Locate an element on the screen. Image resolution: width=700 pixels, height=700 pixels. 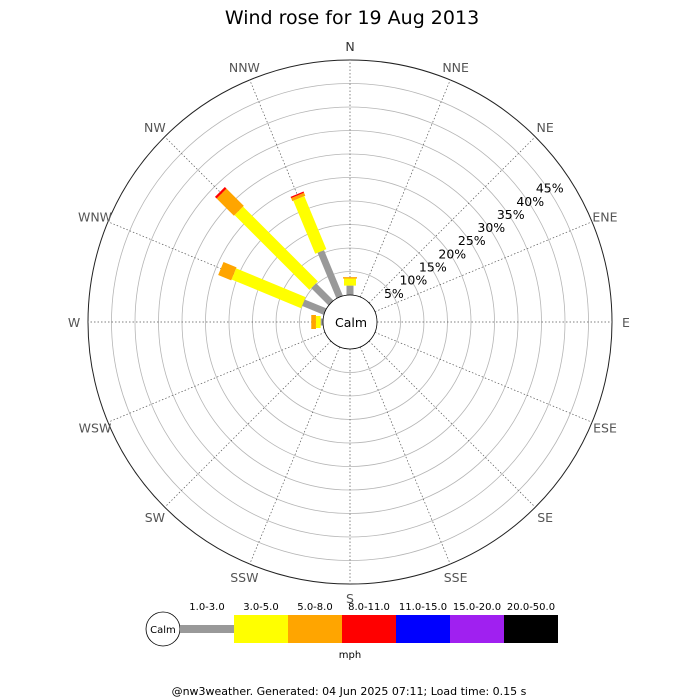
direction-label-sw: SW is located at coordinates (155, 517).